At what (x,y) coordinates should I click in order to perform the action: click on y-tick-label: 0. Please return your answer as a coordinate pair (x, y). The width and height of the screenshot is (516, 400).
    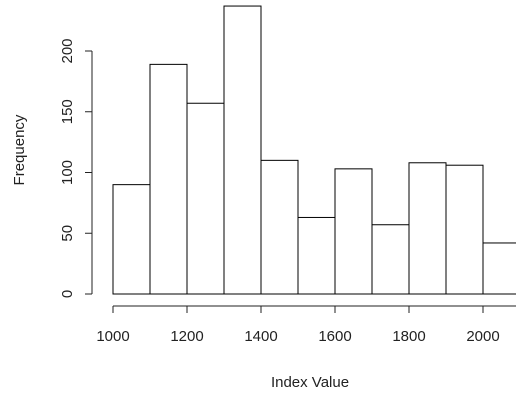
    Looking at the image, I should click on (67, 294).